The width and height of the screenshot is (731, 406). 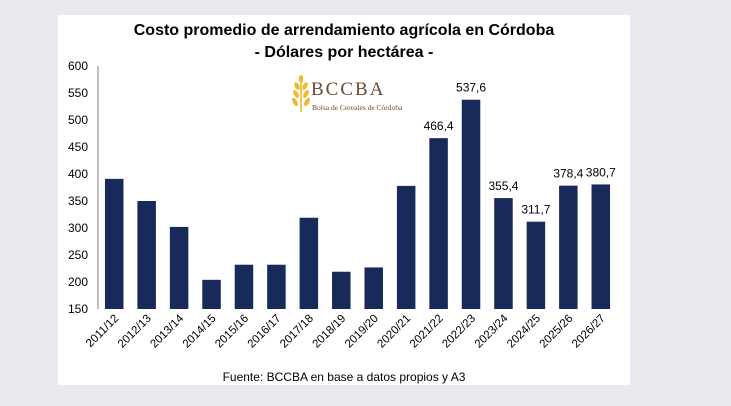 What do you see at coordinates (78, 255) in the screenshot?
I see `y-tick-label: 250` at bounding box center [78, 255].